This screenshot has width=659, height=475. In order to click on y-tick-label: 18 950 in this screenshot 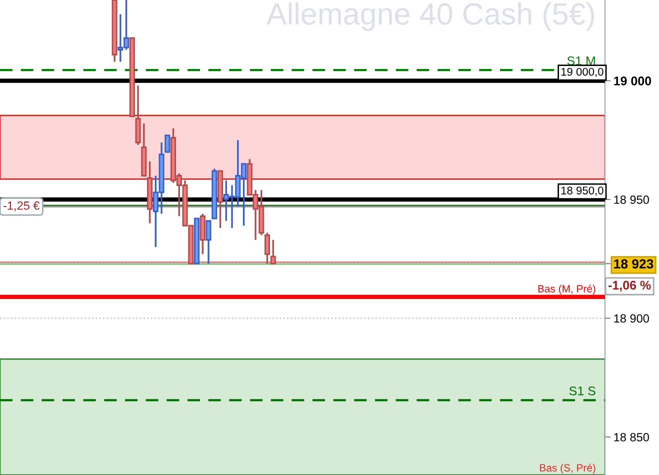, I will do `click(631, 200)`.